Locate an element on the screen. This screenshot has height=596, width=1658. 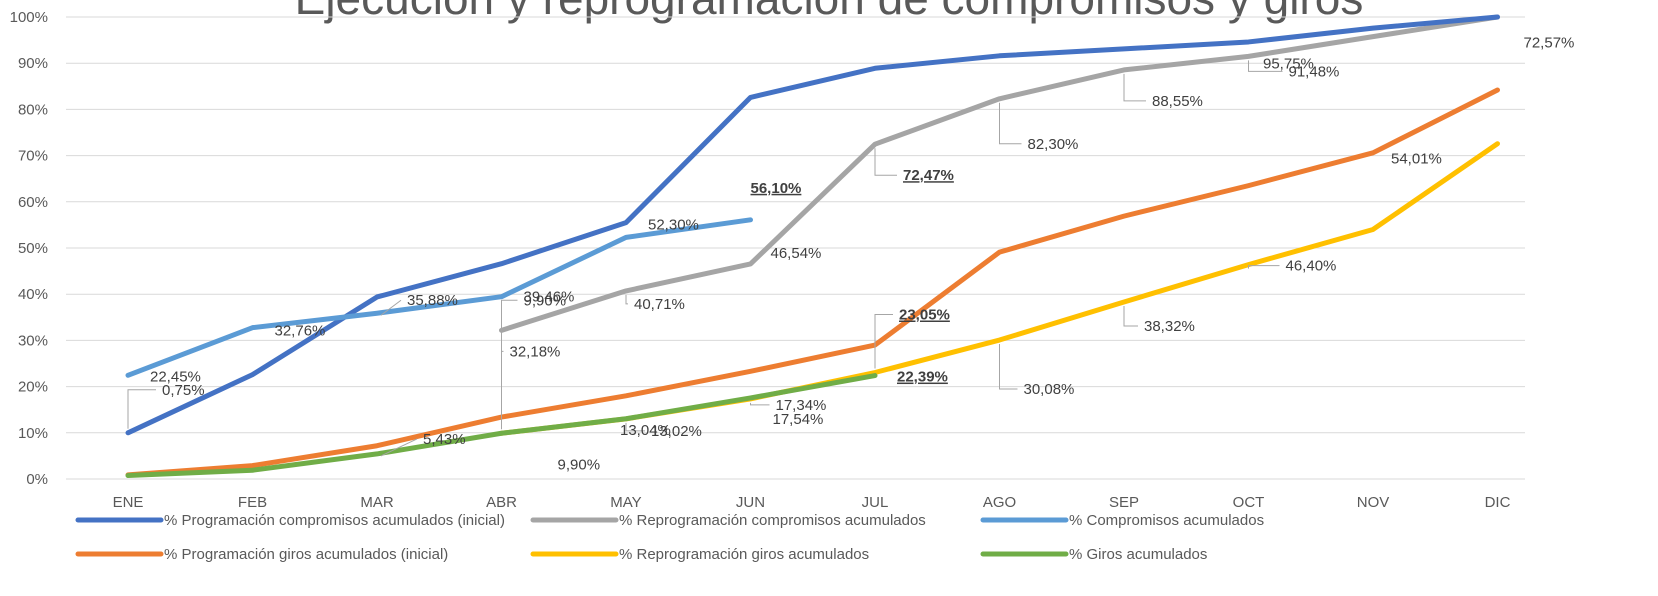
y-tick-label: 0% is located at coordinates (37, 479).